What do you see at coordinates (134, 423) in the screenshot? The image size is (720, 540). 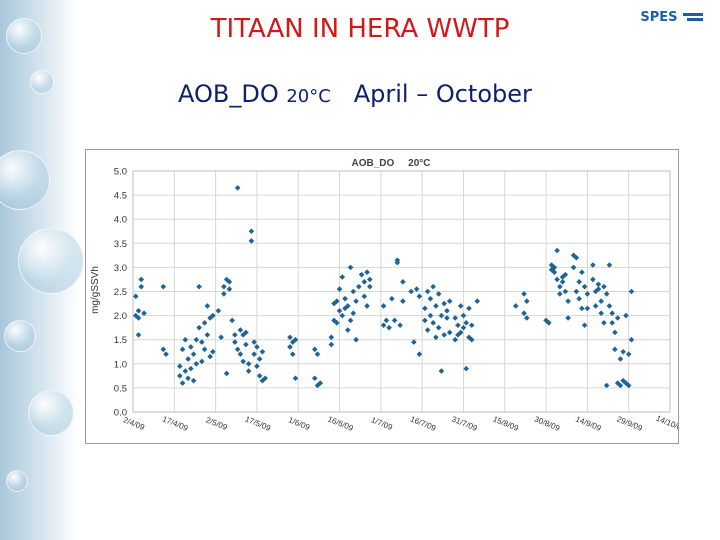 I see `x-tick-label: 2/4/09` at bounding box center [134, 423].